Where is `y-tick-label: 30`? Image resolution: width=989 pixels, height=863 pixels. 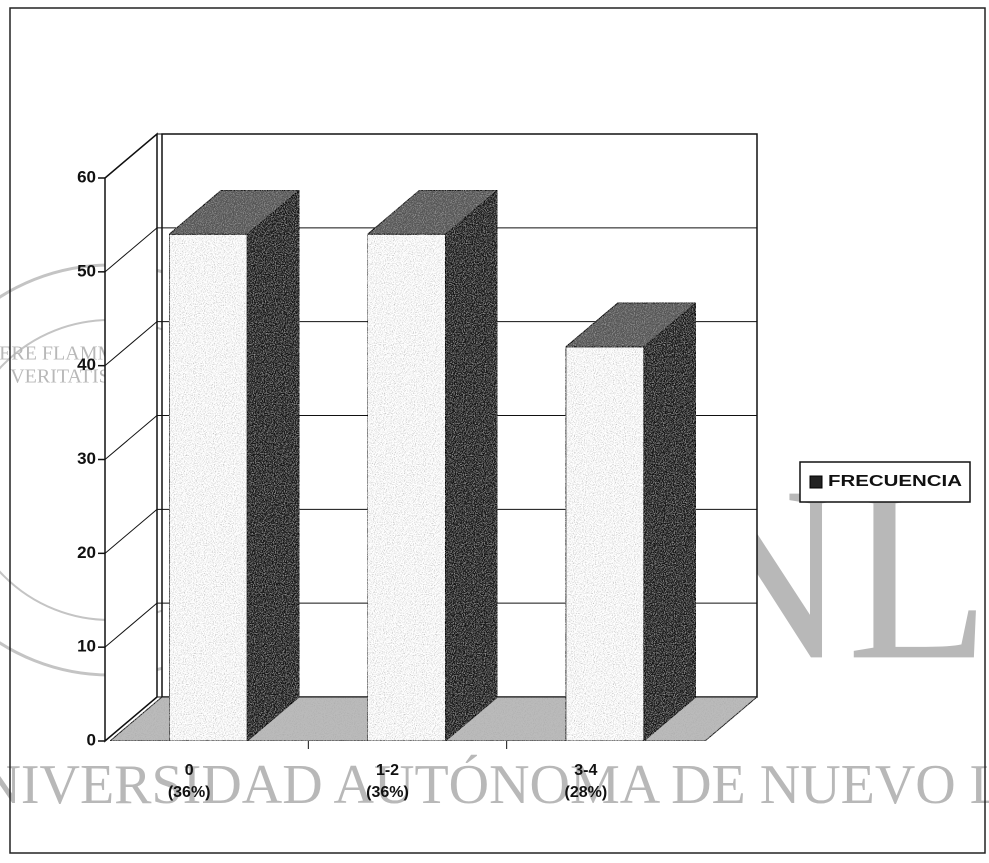 y-tick-label: 30 is located at coordinates (86, 458).